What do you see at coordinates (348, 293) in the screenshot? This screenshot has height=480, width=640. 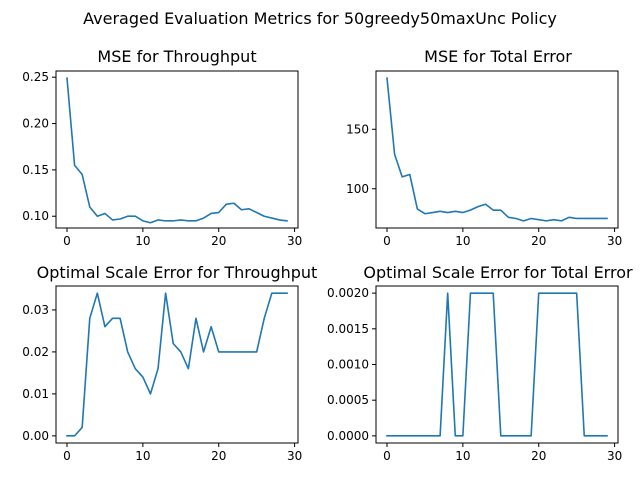 I see `y-tick-label: 0.0020` at bounding box center [348, 293].